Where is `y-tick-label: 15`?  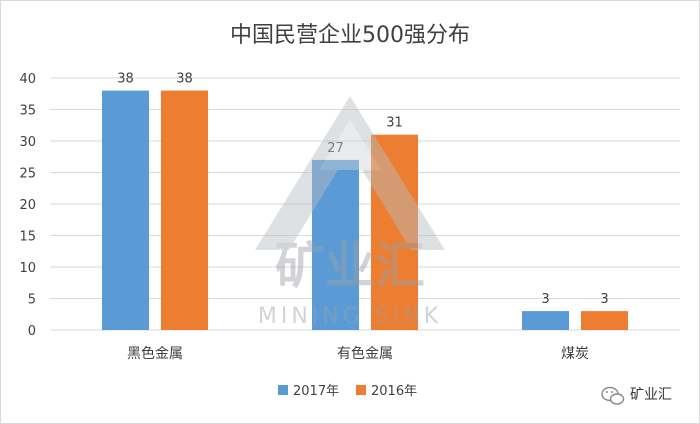
y-tick-label: 15 is located at coordinates (27, 237).